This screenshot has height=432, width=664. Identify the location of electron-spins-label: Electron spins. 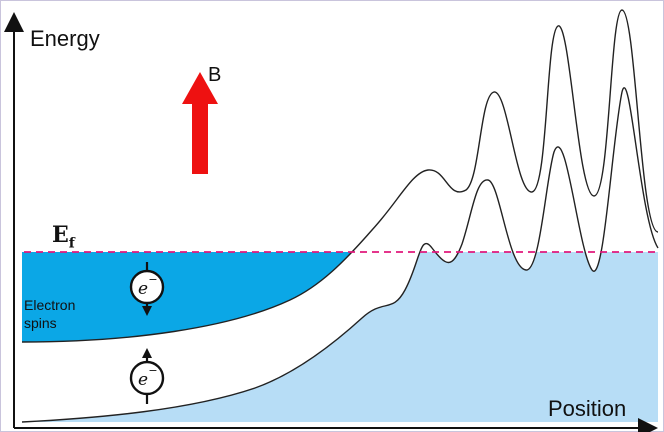
(50, 314).